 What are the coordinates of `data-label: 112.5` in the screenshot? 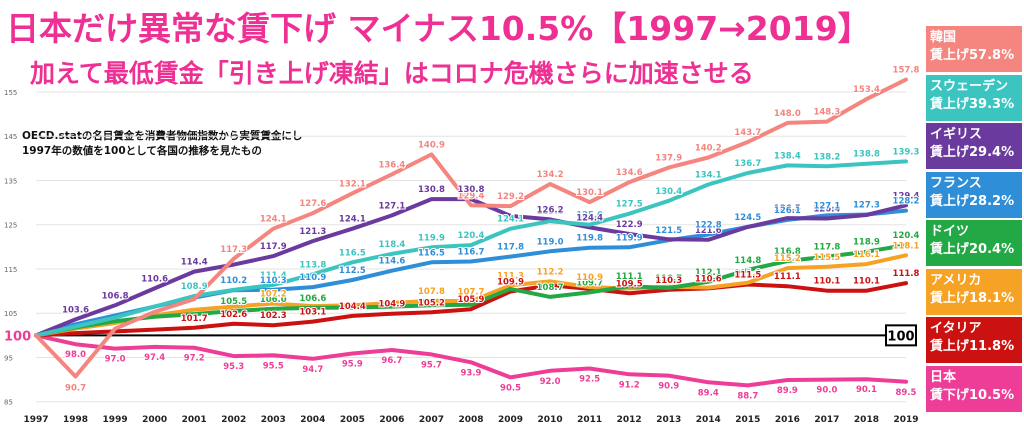 It's located at (352, 271).